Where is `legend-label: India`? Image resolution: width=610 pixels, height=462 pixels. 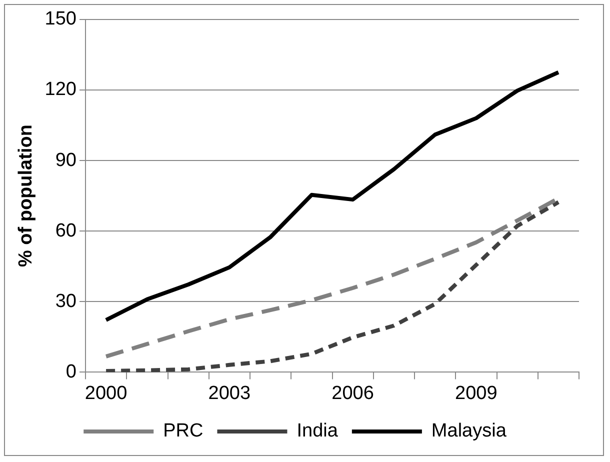 legend-label: India is located at coordinates (317, 431).